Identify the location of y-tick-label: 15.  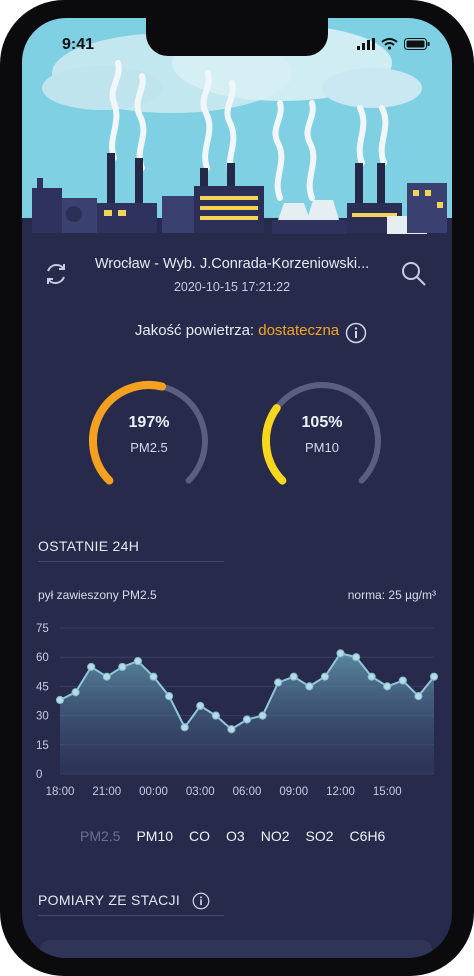
(42, 746).